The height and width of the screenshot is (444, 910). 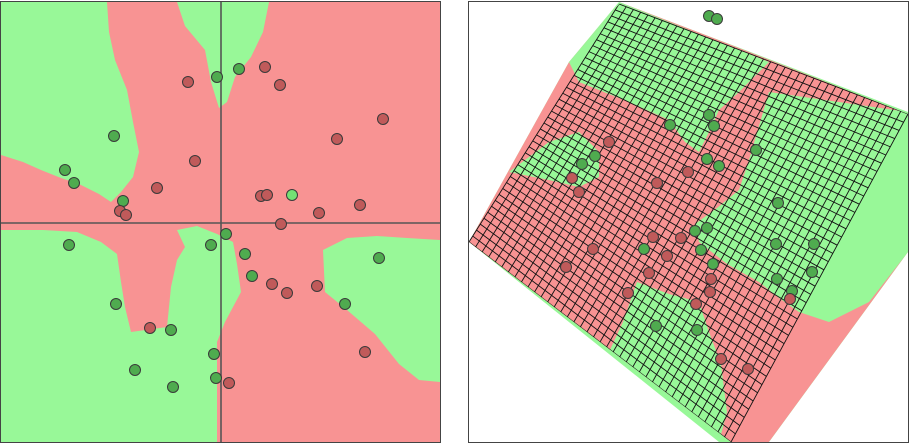 I want to click on class-b-region-transformed-top, so click(x=669, y=77).